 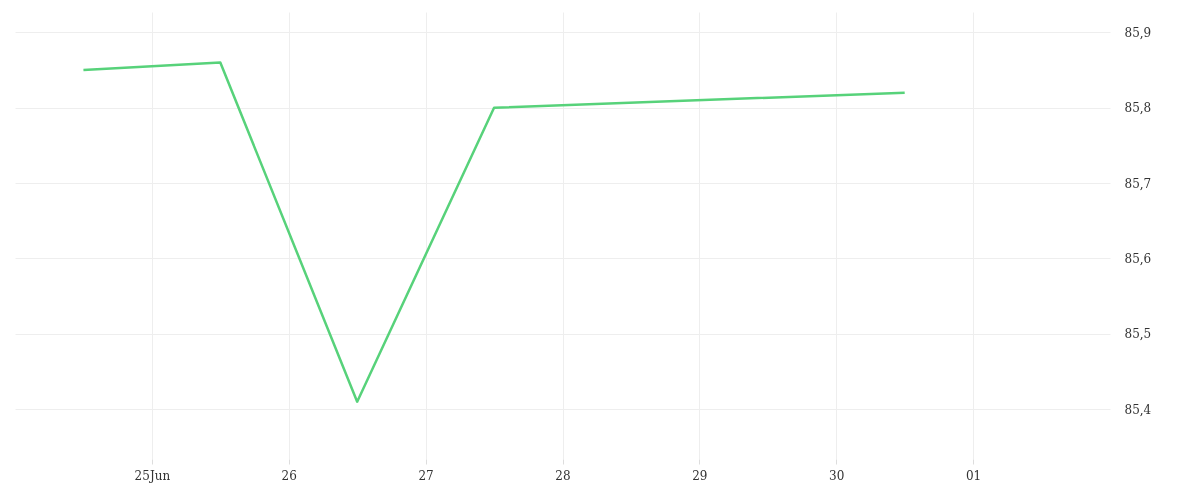 I want to click on x-tick-label: 28, so click(x=563, y=475).